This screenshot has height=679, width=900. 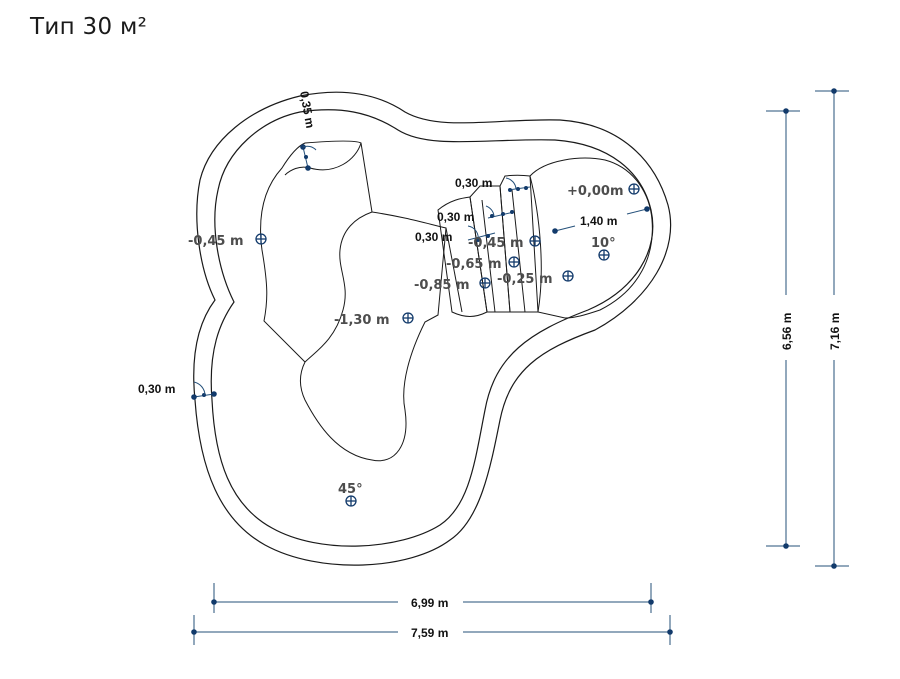 I want to click on inner-height-dimension: 6,56 m, so click(x=783, y=328).